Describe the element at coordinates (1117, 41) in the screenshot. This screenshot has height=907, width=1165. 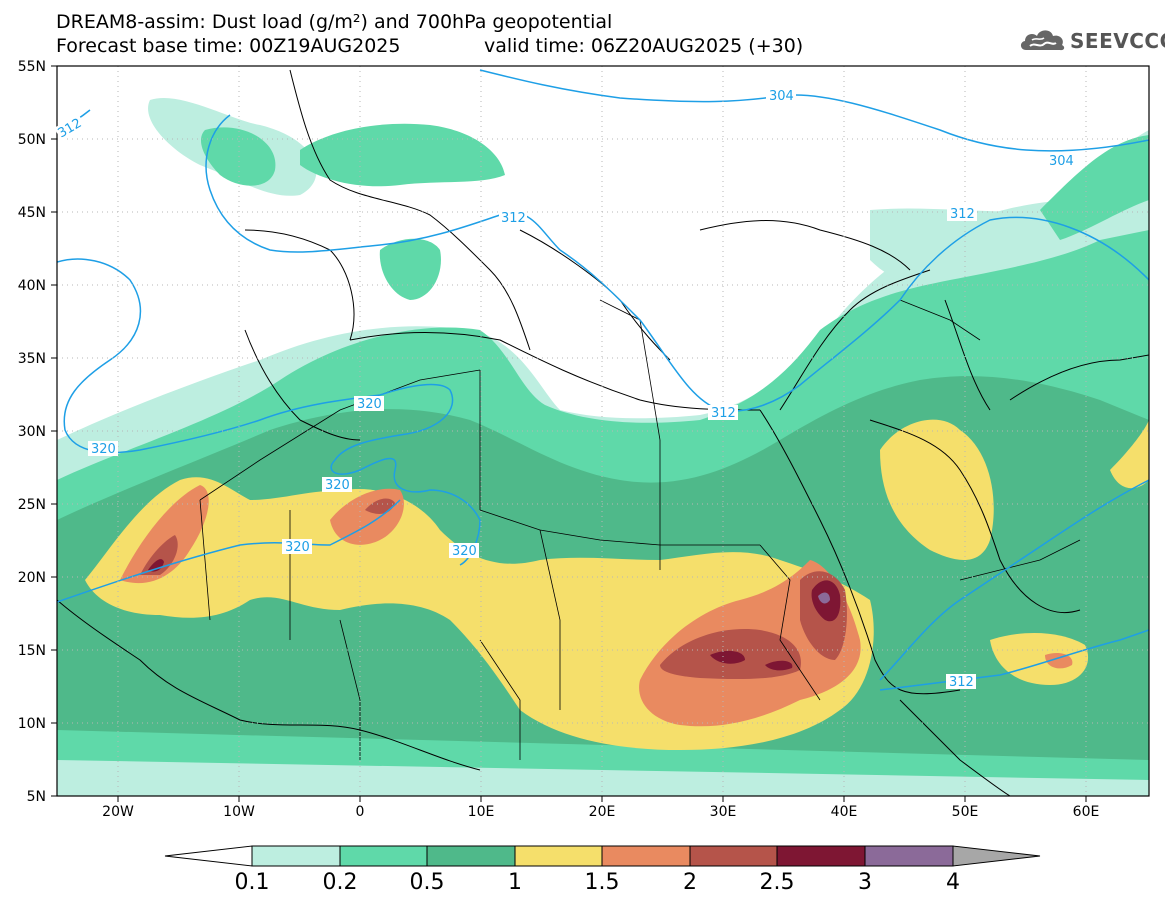
I see `logo-text: SEEVCCC` at that location.